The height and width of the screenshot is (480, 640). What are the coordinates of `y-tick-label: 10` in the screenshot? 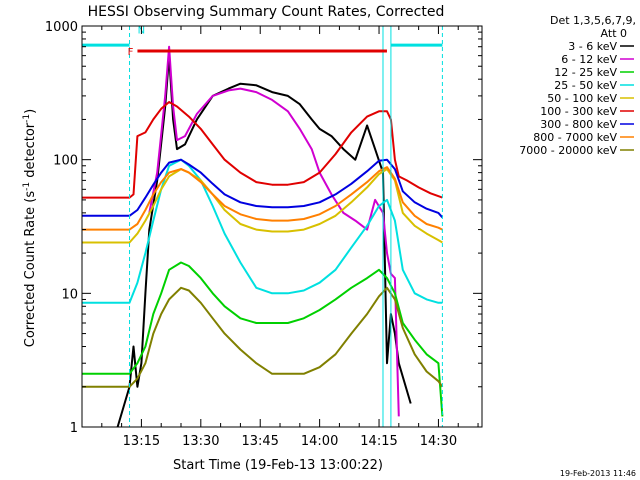 It's located at (69, 294).